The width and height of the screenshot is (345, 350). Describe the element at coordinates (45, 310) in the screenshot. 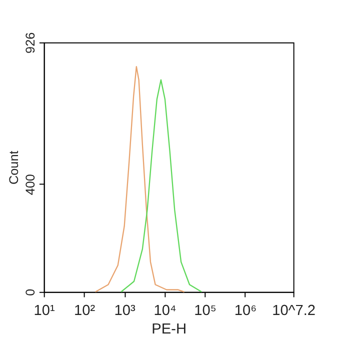

I see `x-tick-label: 10¹` at that location.